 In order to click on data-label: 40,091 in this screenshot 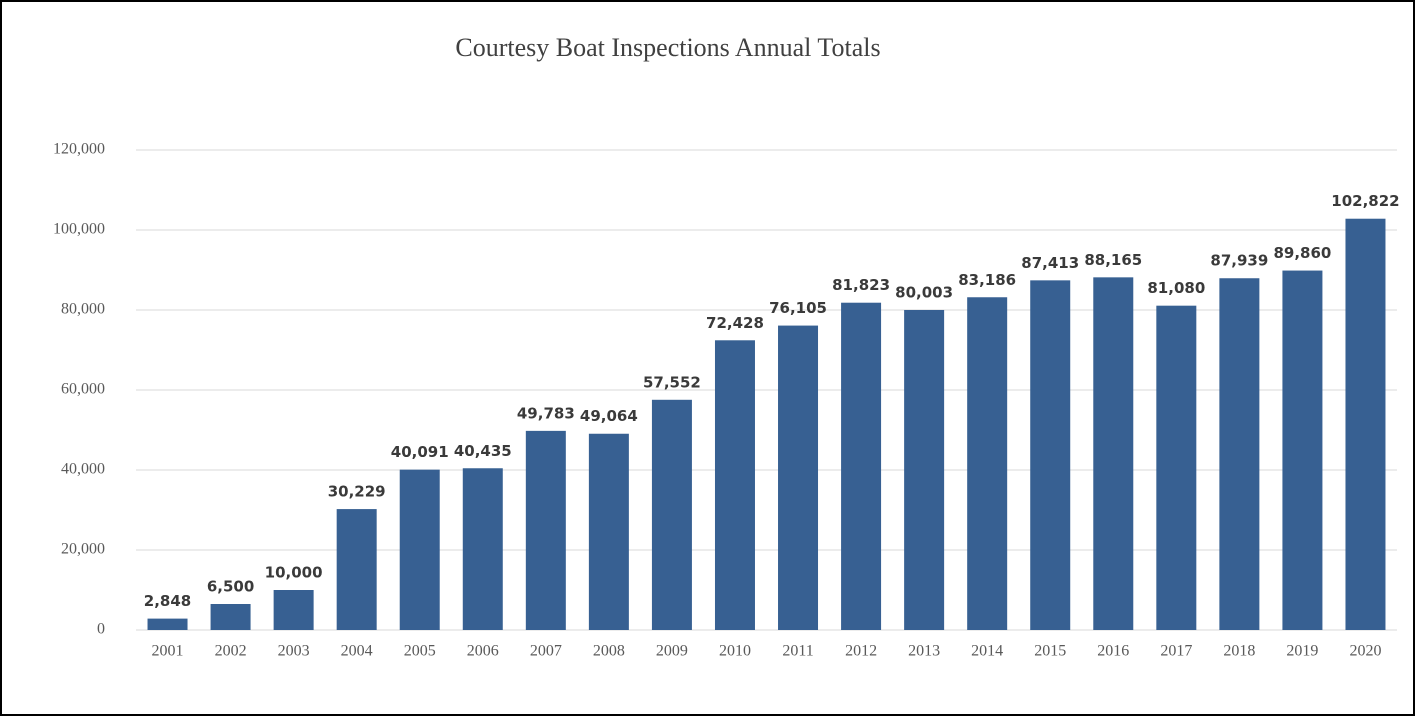, I will do `click(420, 452)`.